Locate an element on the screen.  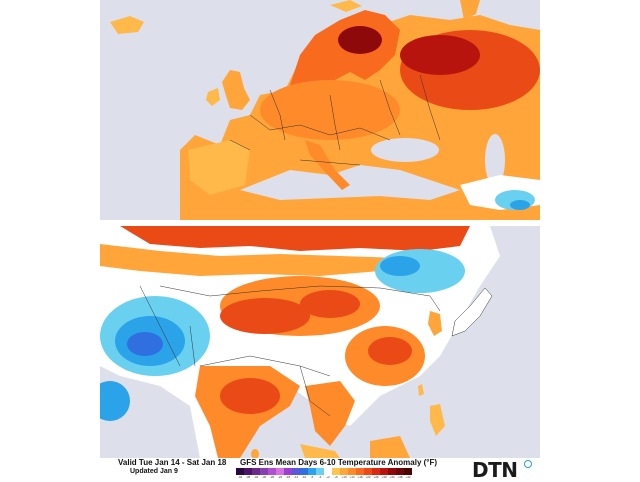
philippines is located at coordinates (437, 420).